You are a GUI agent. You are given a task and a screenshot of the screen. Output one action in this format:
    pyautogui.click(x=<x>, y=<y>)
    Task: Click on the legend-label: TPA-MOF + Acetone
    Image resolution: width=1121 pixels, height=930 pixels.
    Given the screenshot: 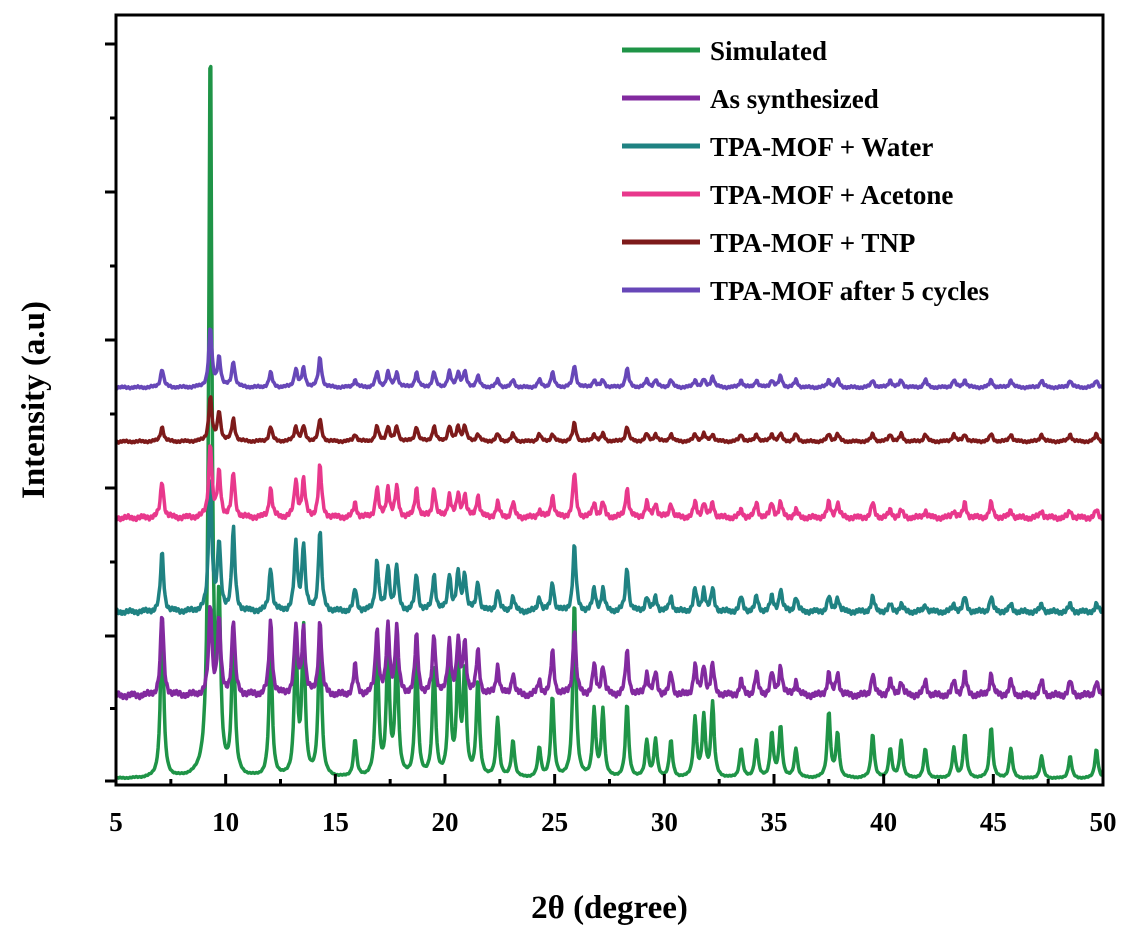 What is the action you would take?
    pyautogui.click(x=831, y=195)
    